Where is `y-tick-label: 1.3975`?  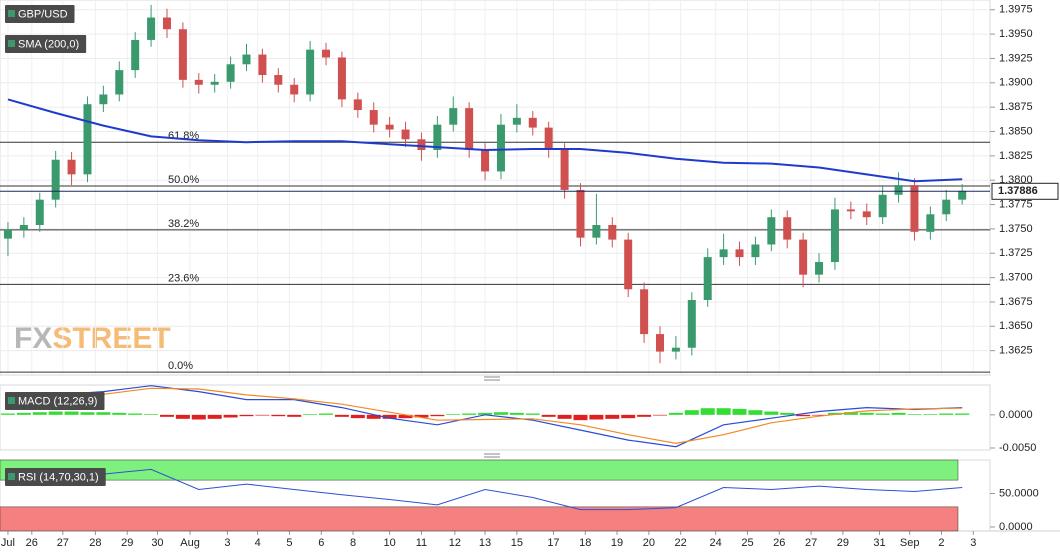
y-tick-label: 1.3975 is located at coordinates (1016, 10).